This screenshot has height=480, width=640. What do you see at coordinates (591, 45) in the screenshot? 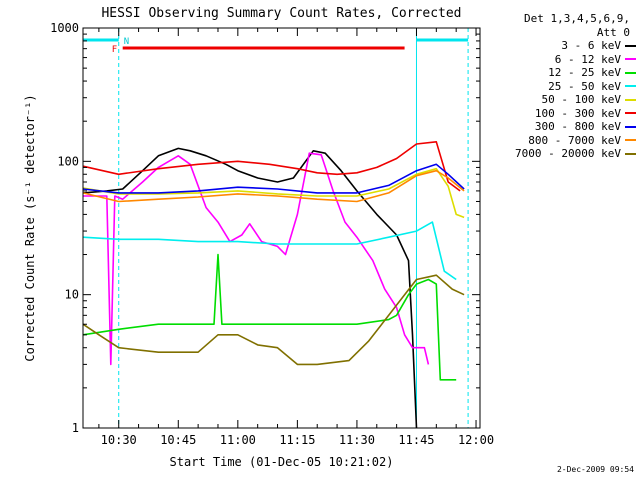
I see `legend-label-0: 3 - 6 keV` at bounding box center [591, 45].